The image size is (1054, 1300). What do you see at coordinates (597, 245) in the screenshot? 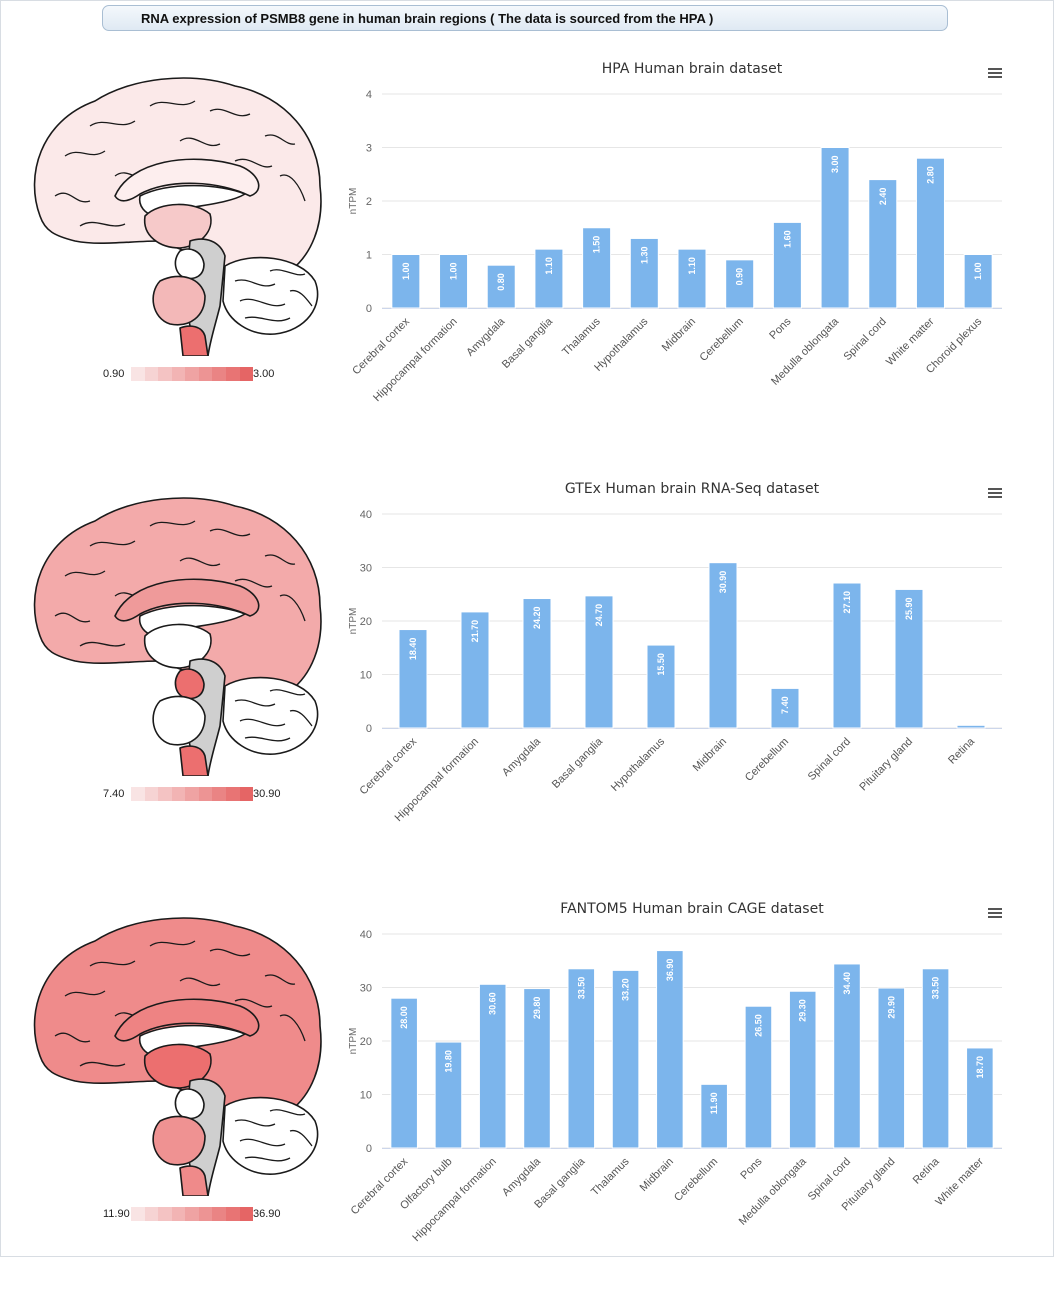
I see `data-label: 1.50` at bounding box center [597, 245].